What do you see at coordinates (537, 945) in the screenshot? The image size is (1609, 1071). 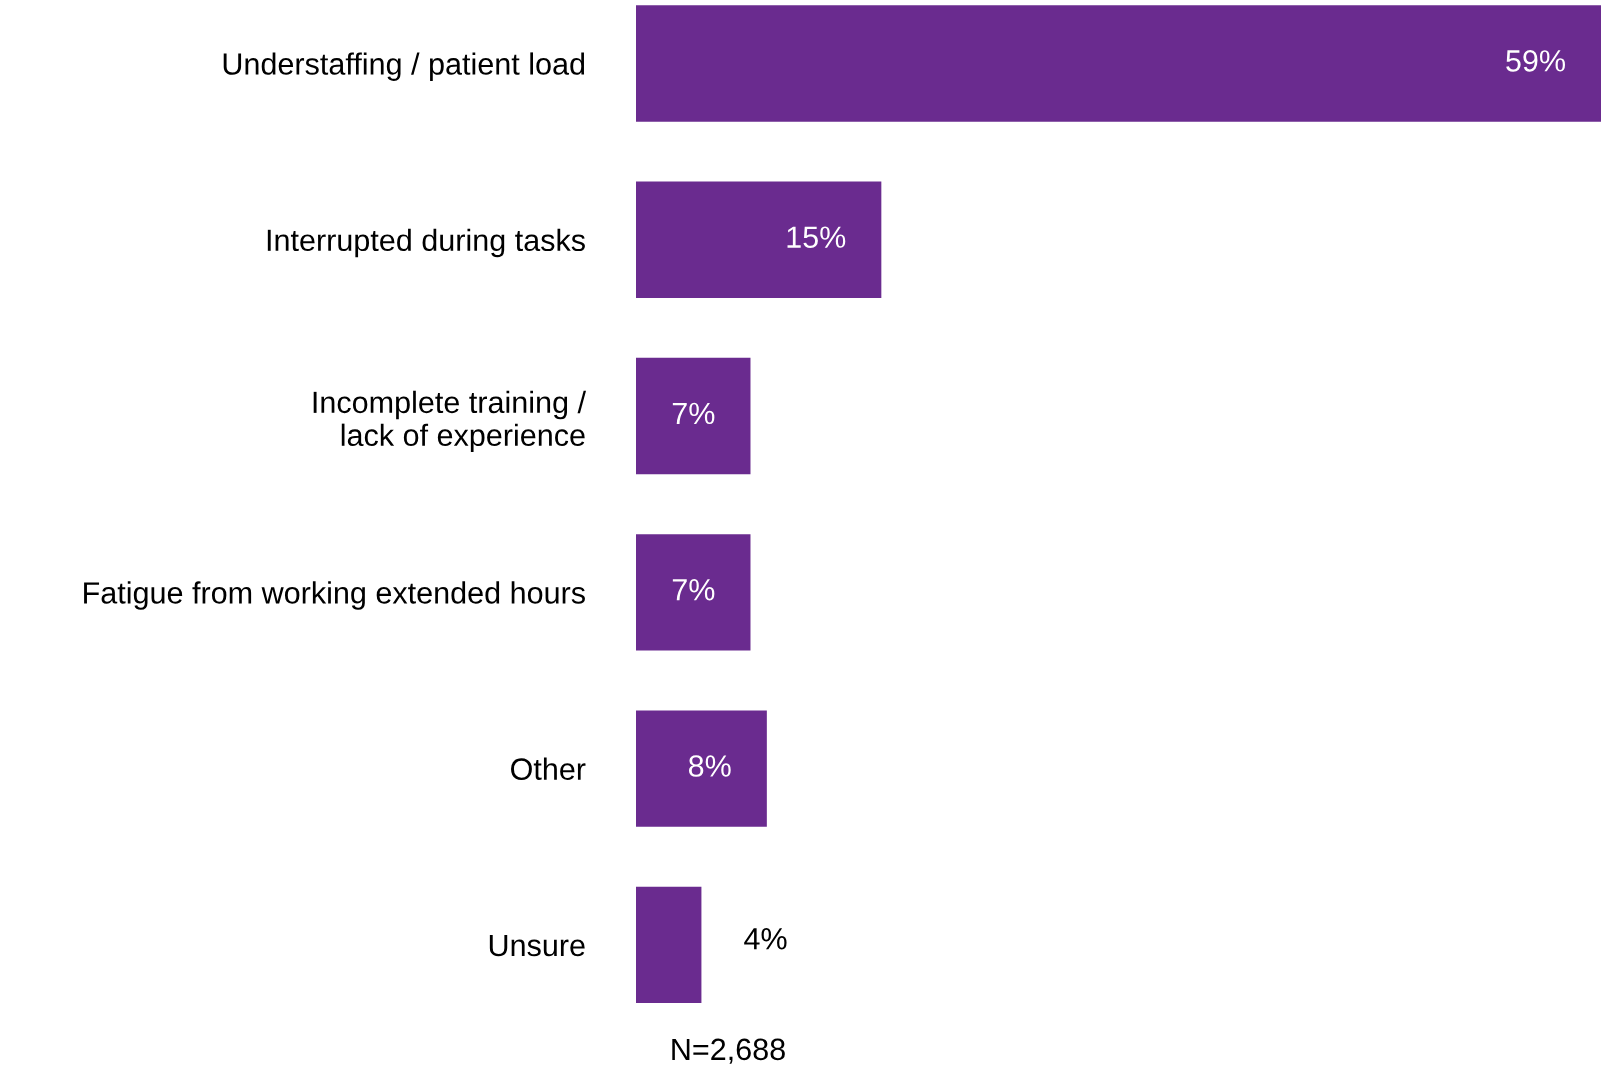 I see `y-tick-label: Unsure` at bounding box center [537, 945].